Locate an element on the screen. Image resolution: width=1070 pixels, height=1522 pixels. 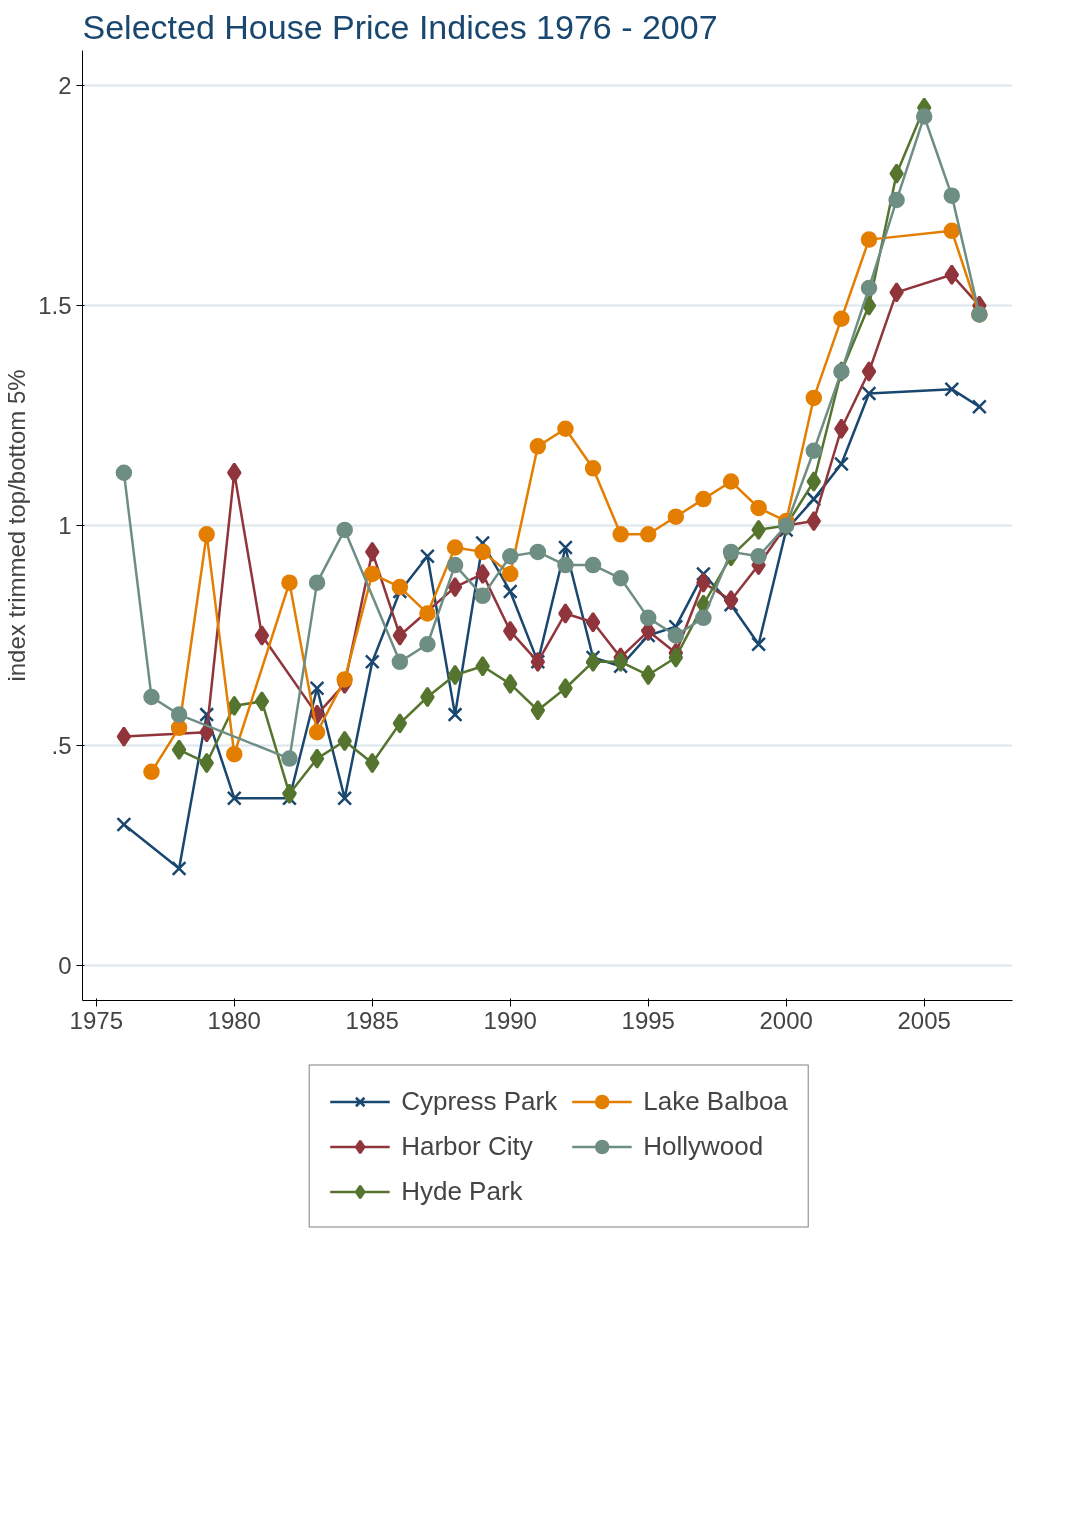
legend-label: Cypress Park is located at coordinates (479, 1101).